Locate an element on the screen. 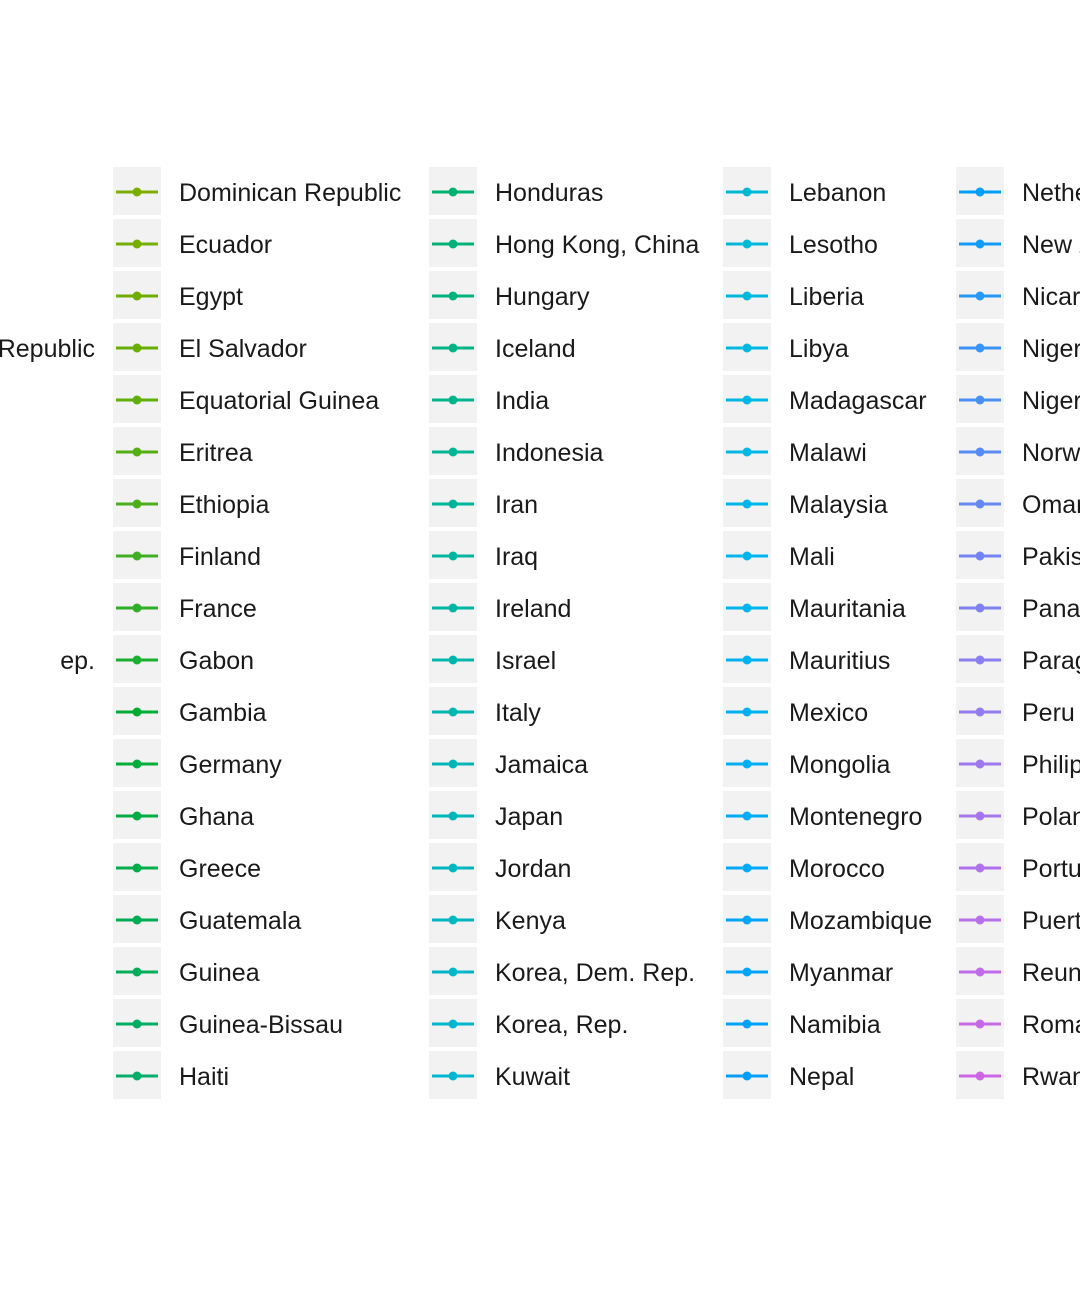 The image size is (1080, 1296). legend-label: Germany is located at coordinates (230, 765).